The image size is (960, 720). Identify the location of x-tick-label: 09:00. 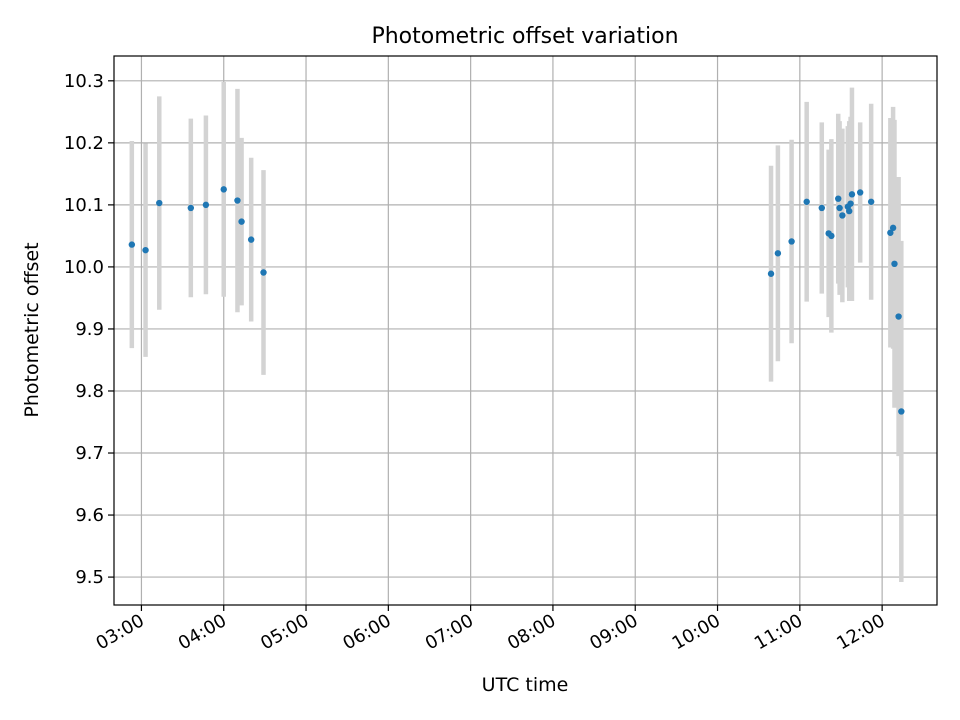
(613, 632).